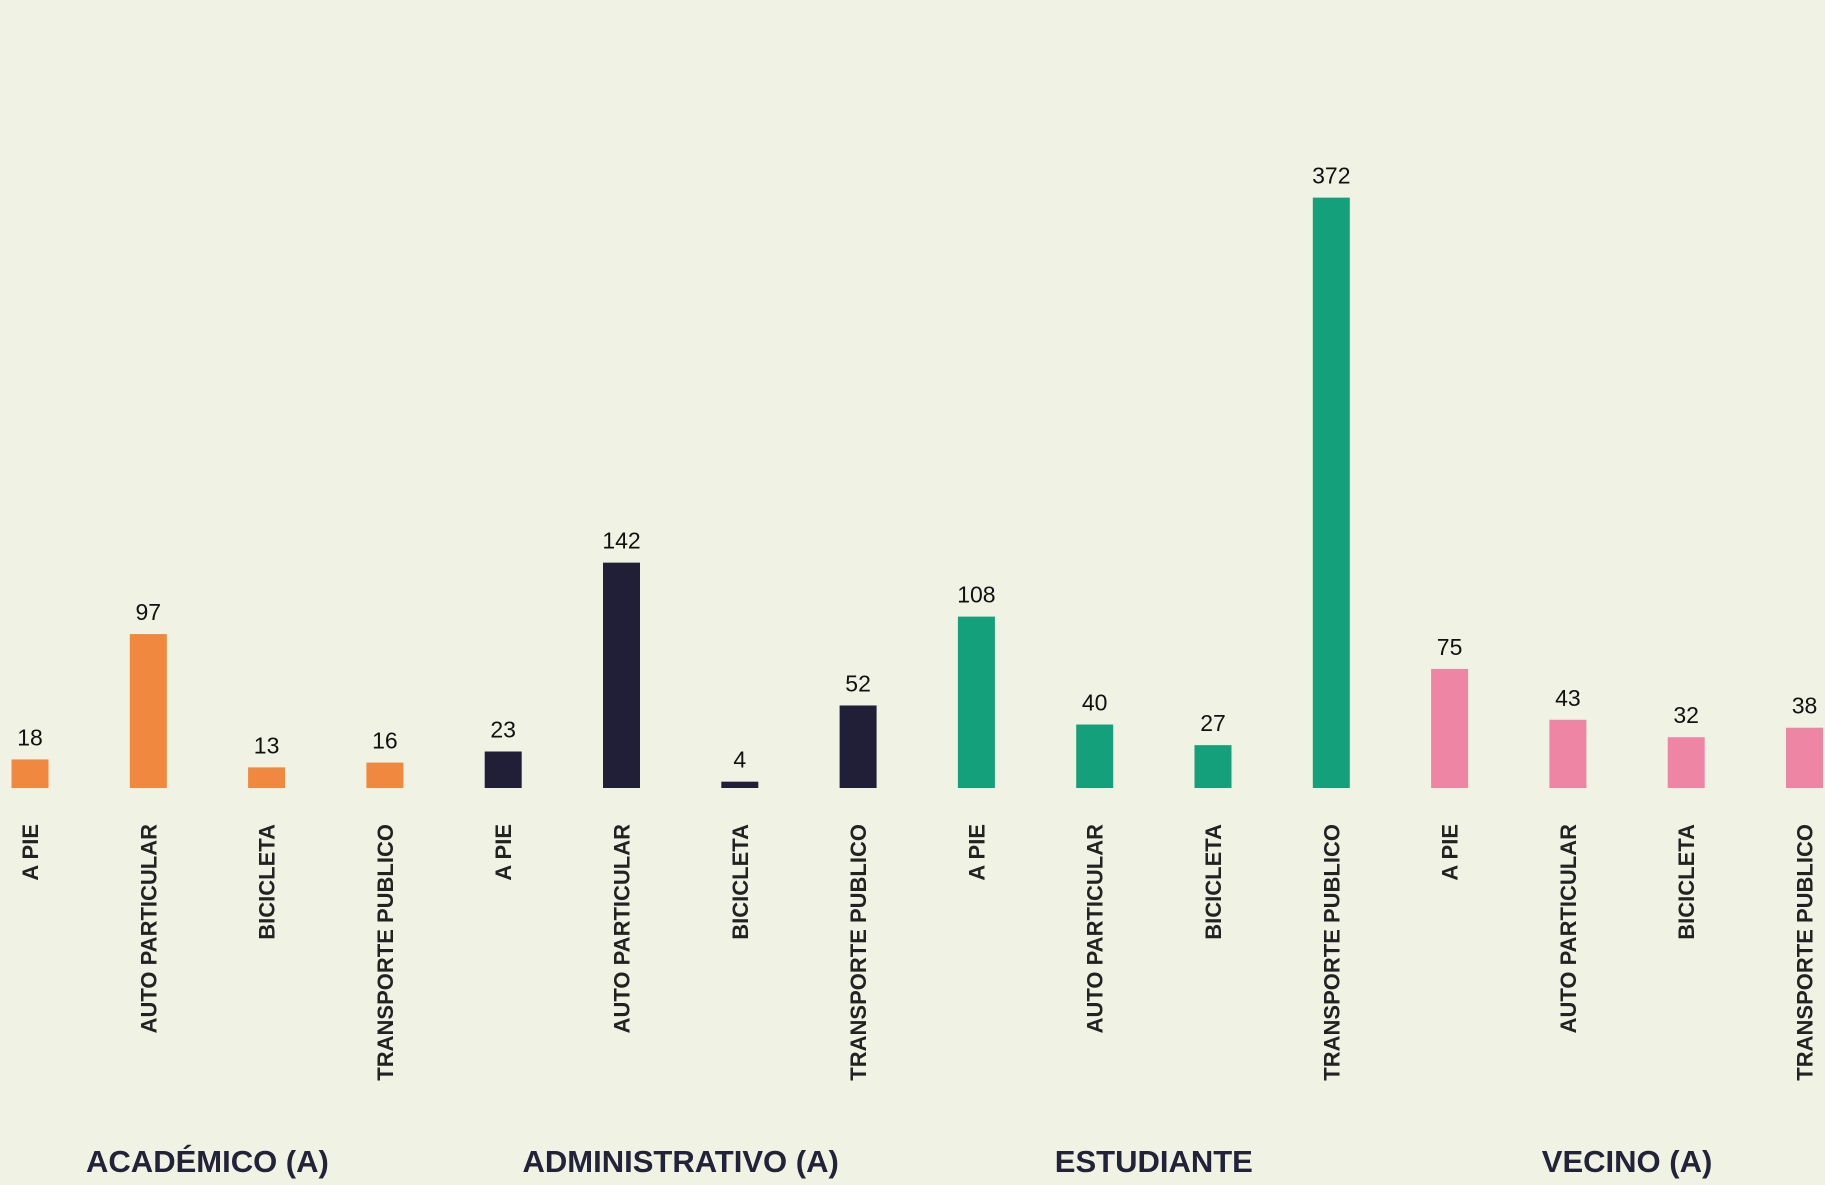  Describe the element at coordinates (1686, 715) in the screenshot. I see `value-label: 32` at that location.